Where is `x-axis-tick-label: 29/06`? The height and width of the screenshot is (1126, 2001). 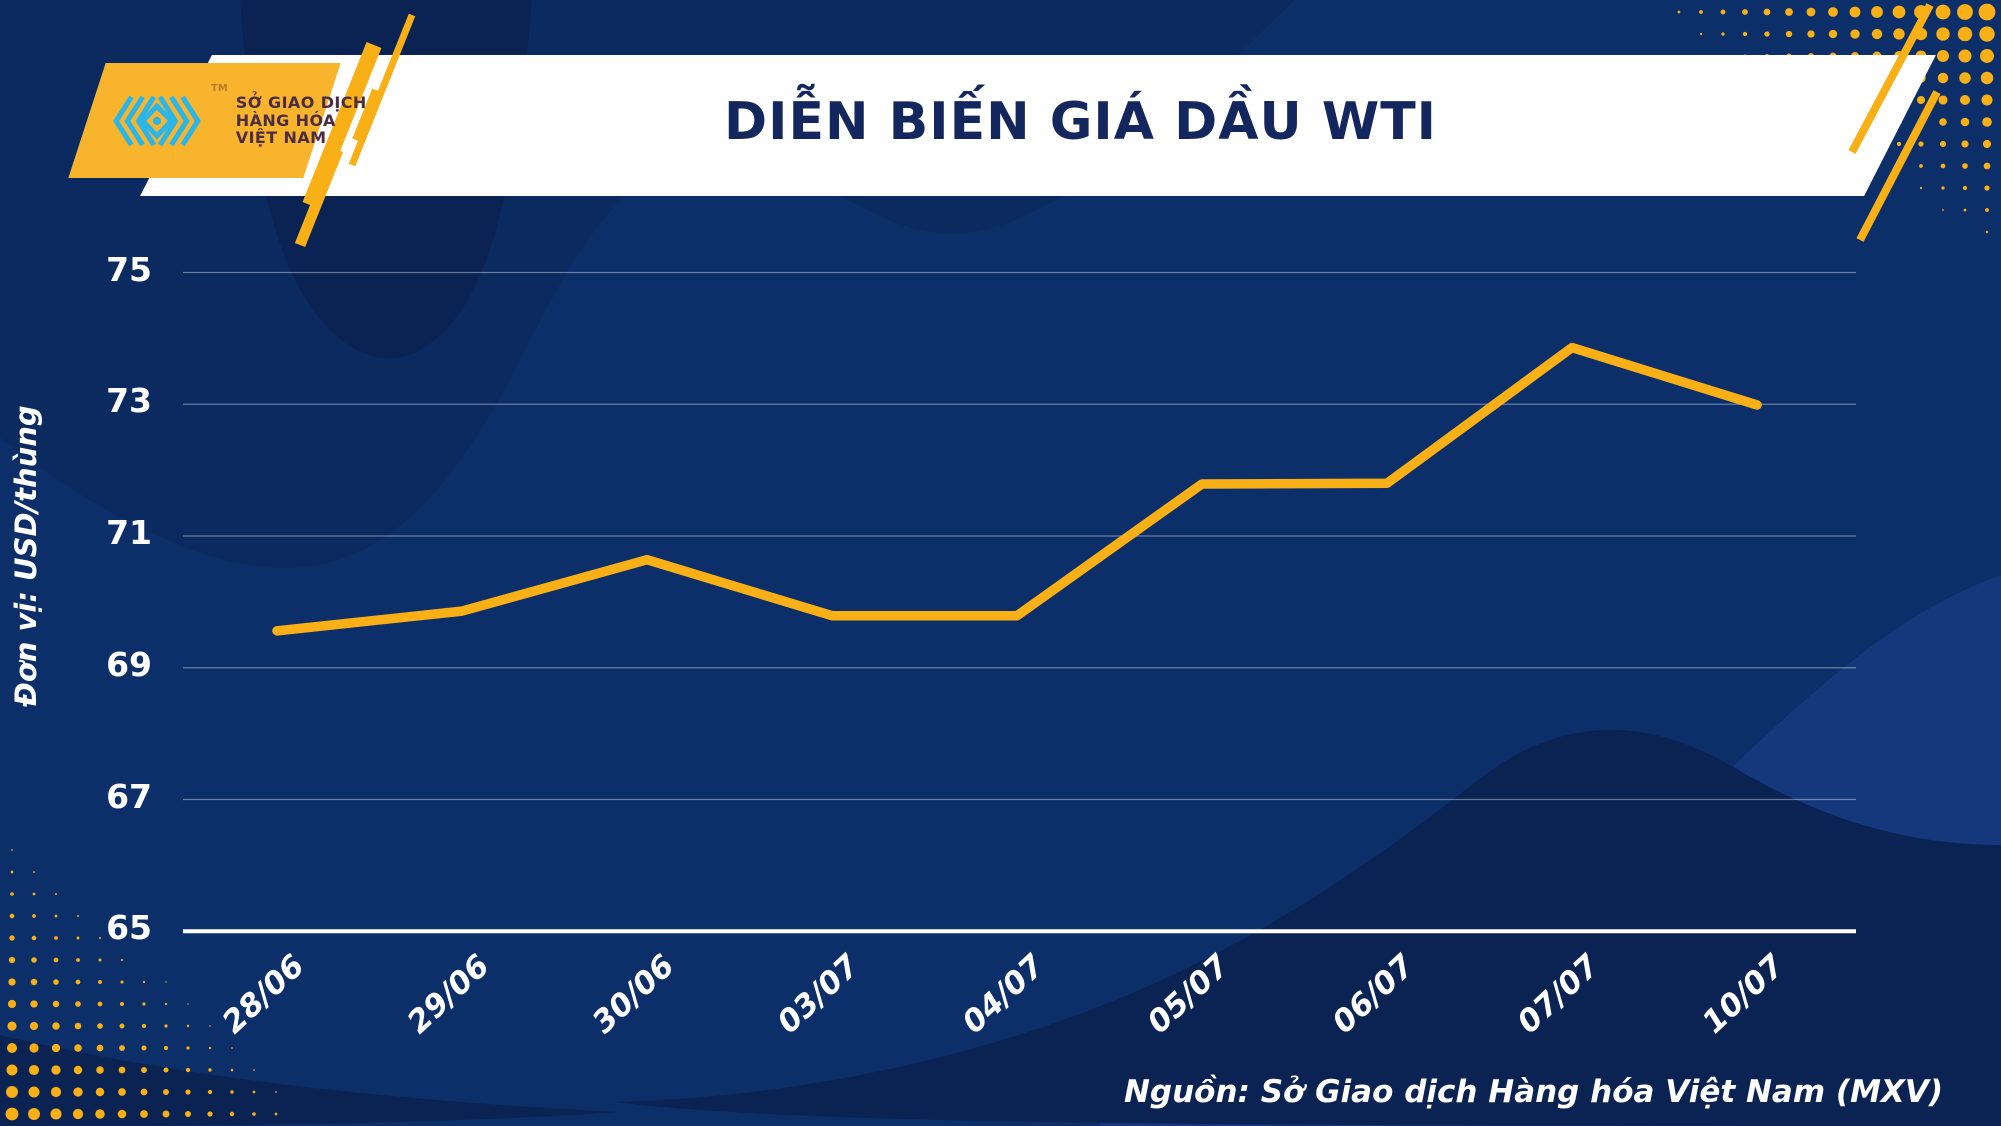 x-axis-tick-label: 29/06 is located at coordinates (448, 994).